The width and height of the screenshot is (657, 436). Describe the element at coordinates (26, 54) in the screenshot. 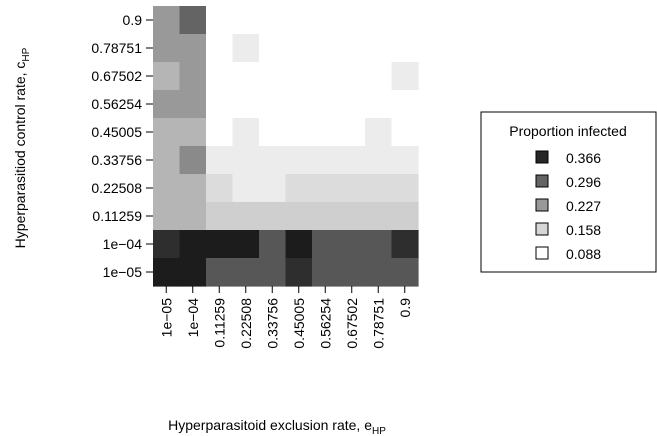

I see `y-axis-label-subscript: HP` at that location.